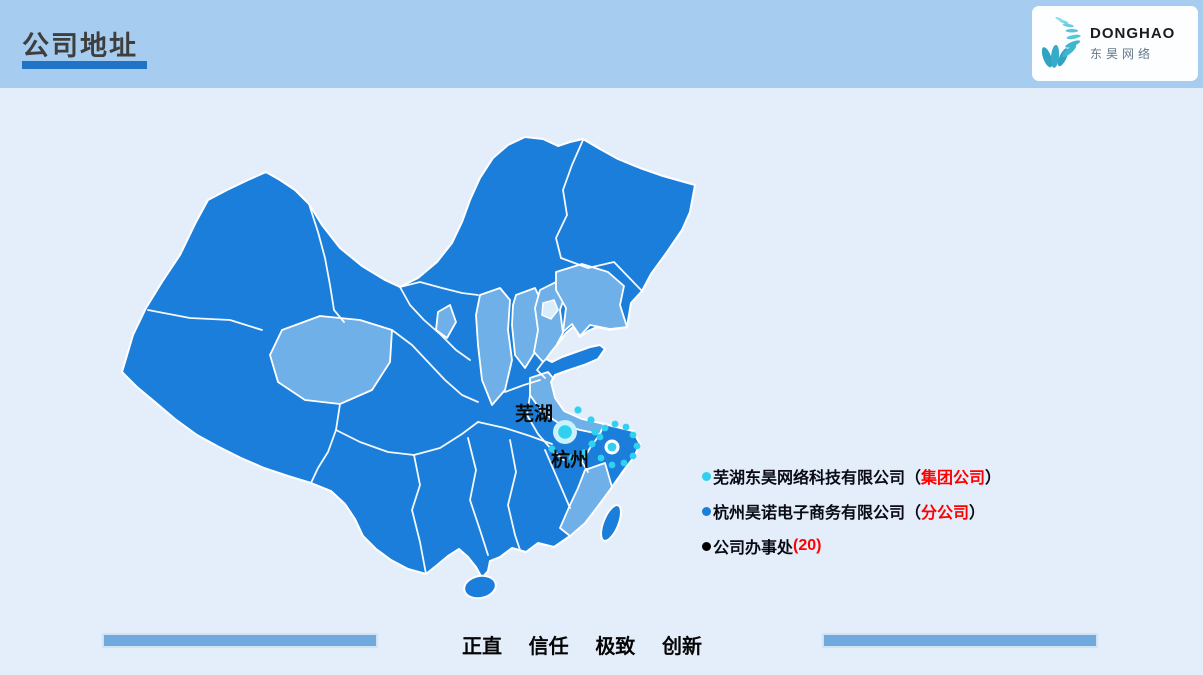  Describe the element at coordinates (84, 65) in the screenshot. I see `title-underline` at that location.